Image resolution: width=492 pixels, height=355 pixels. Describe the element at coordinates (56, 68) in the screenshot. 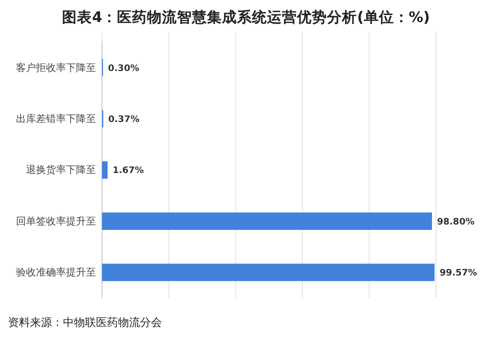

I see `y-tick-label: 客户拒收率下降至` at that location.